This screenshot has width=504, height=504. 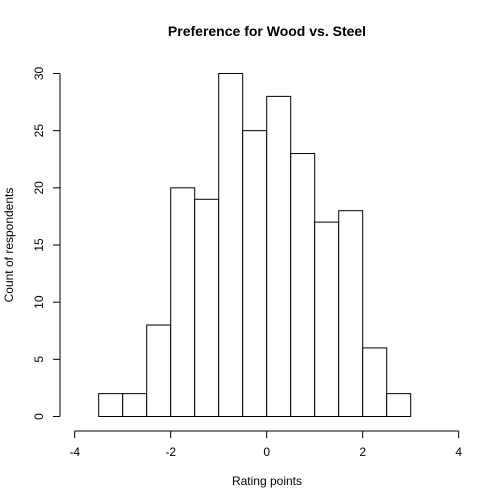 I want to click on y-tick-label: 30, so click(x=39, y=74).